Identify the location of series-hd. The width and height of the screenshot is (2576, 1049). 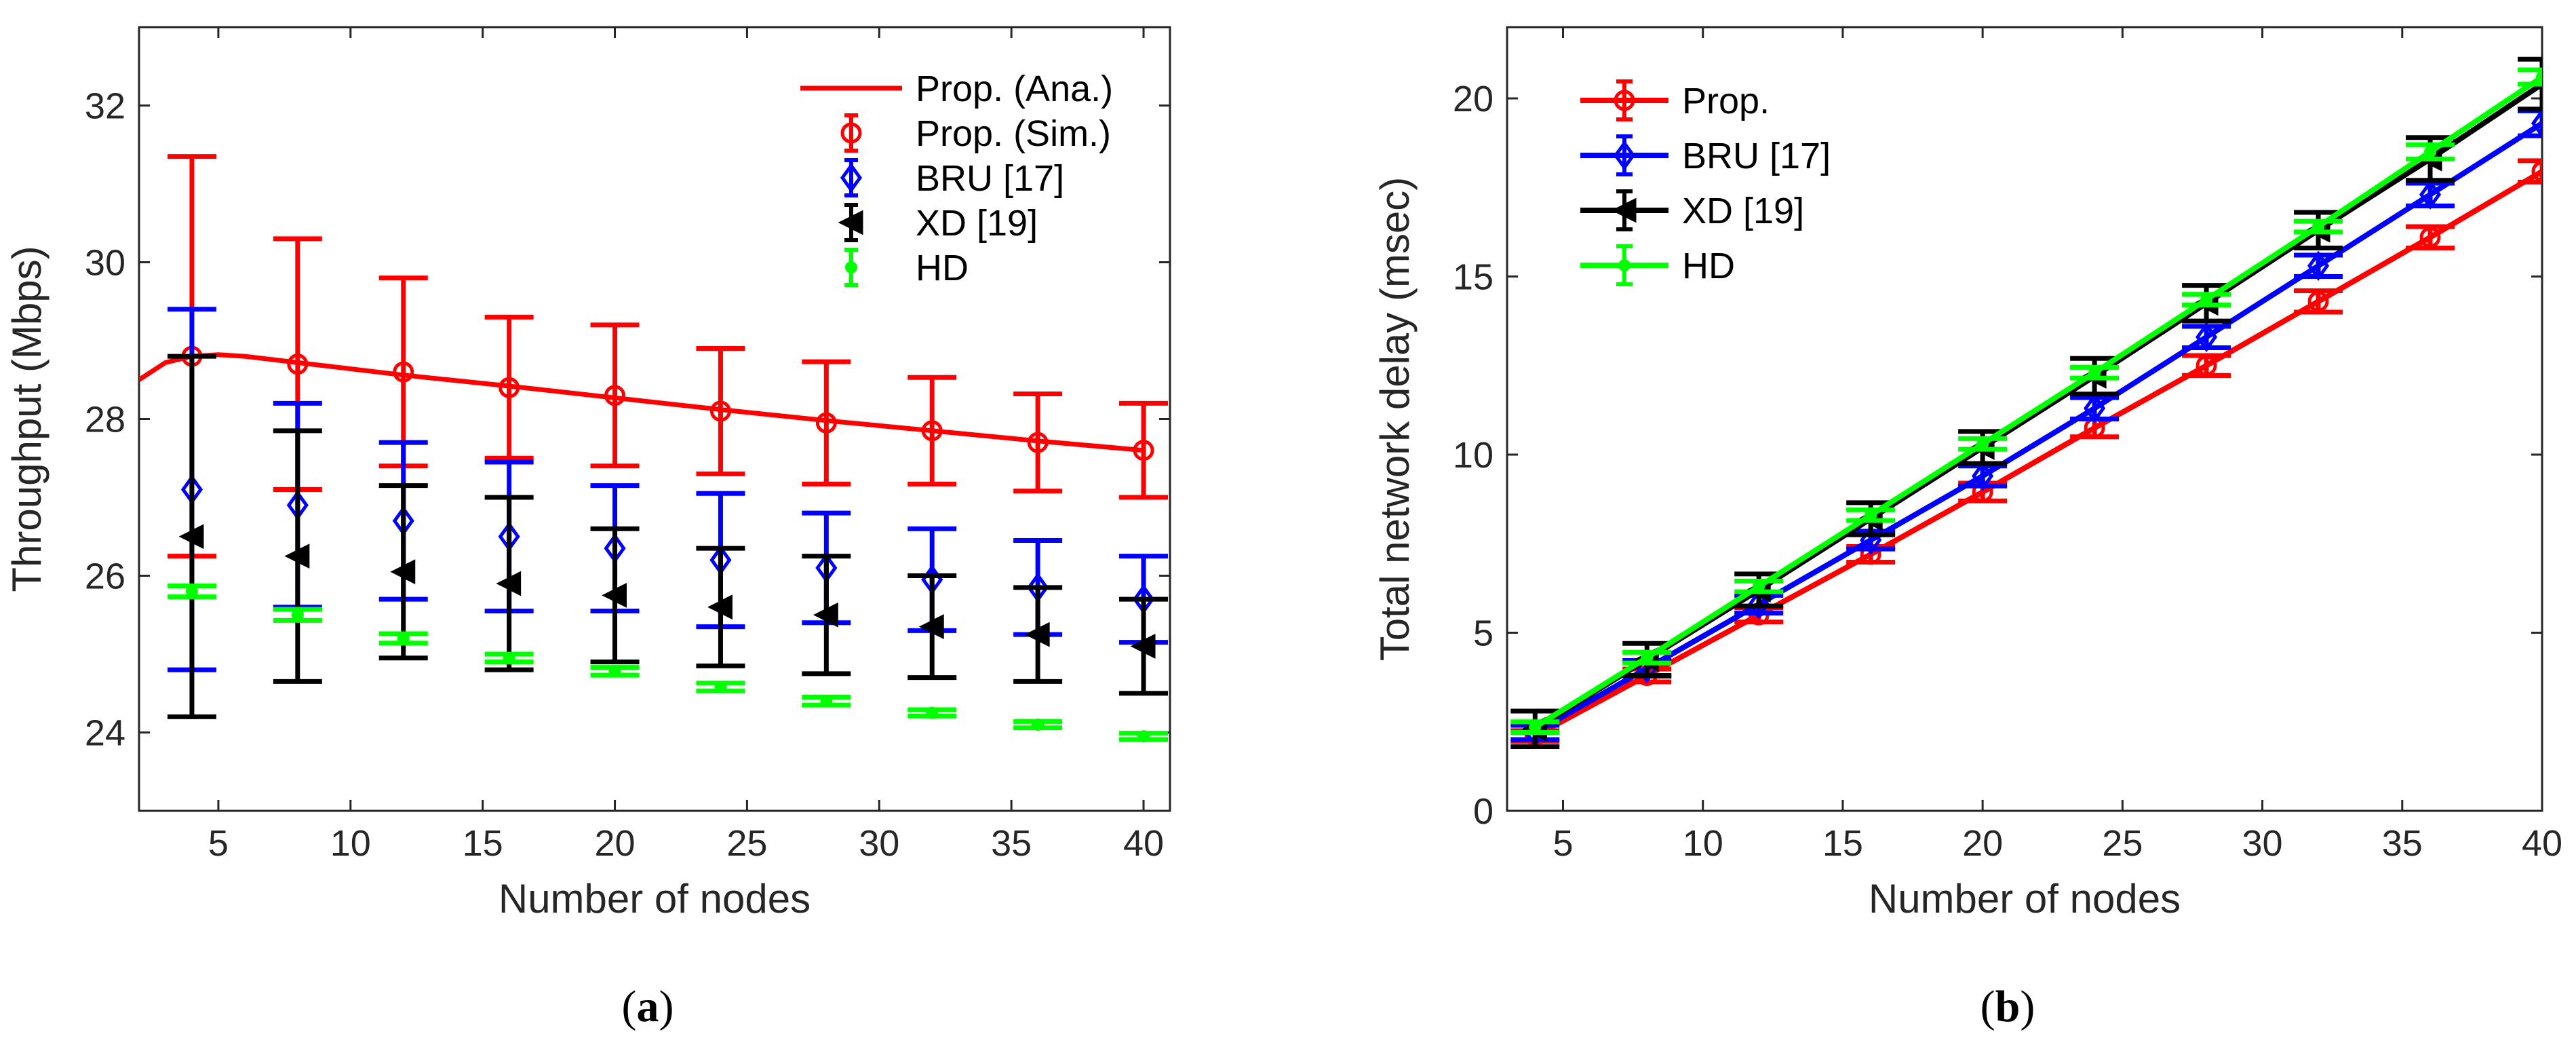
(668, 664).